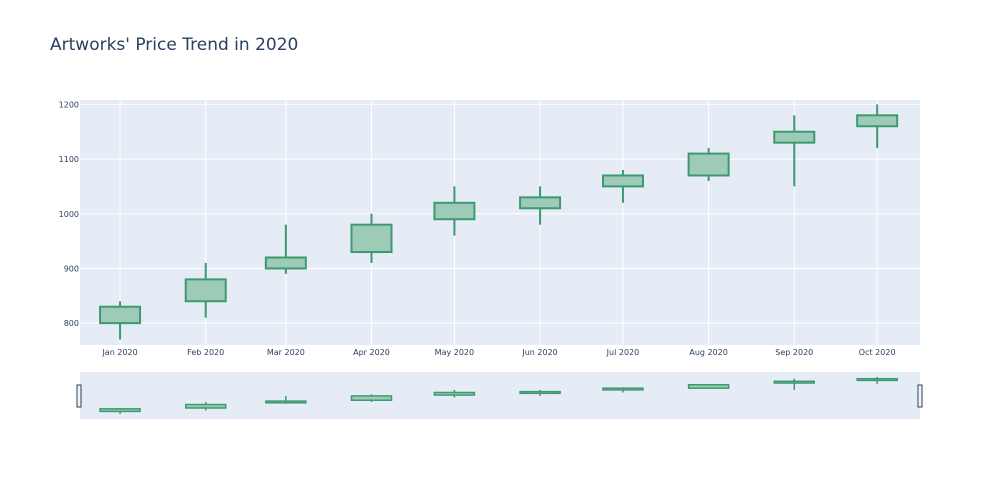 This screenshot has width=1000, height=500. What do you see at coordinates (920, 396) in the screenshot?
I see `range-slider-right-handle` at bounding box center [920, 396].